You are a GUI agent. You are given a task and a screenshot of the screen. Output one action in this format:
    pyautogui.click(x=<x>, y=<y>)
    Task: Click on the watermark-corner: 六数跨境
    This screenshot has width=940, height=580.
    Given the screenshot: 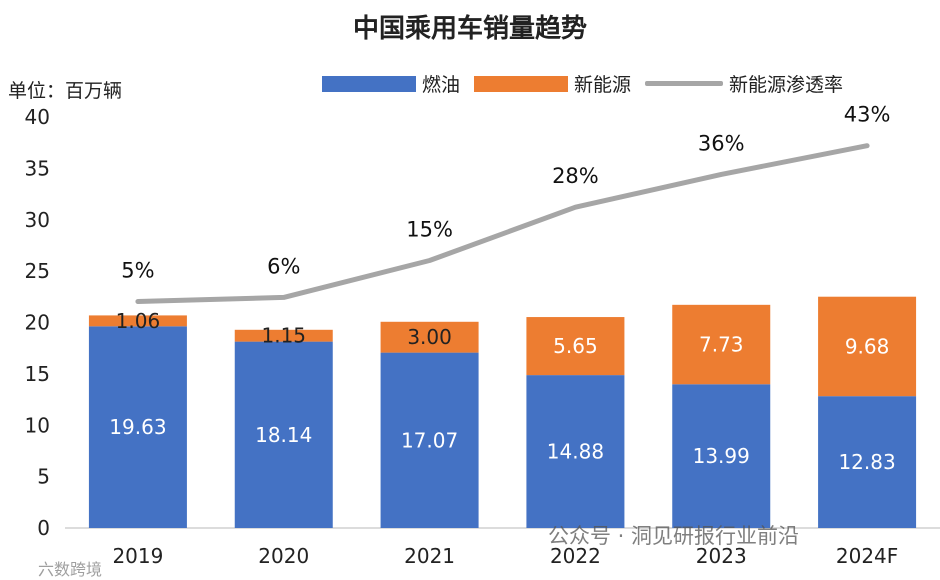 What is the action you would take?
    pyautogui.click(x=70, y=569)
    